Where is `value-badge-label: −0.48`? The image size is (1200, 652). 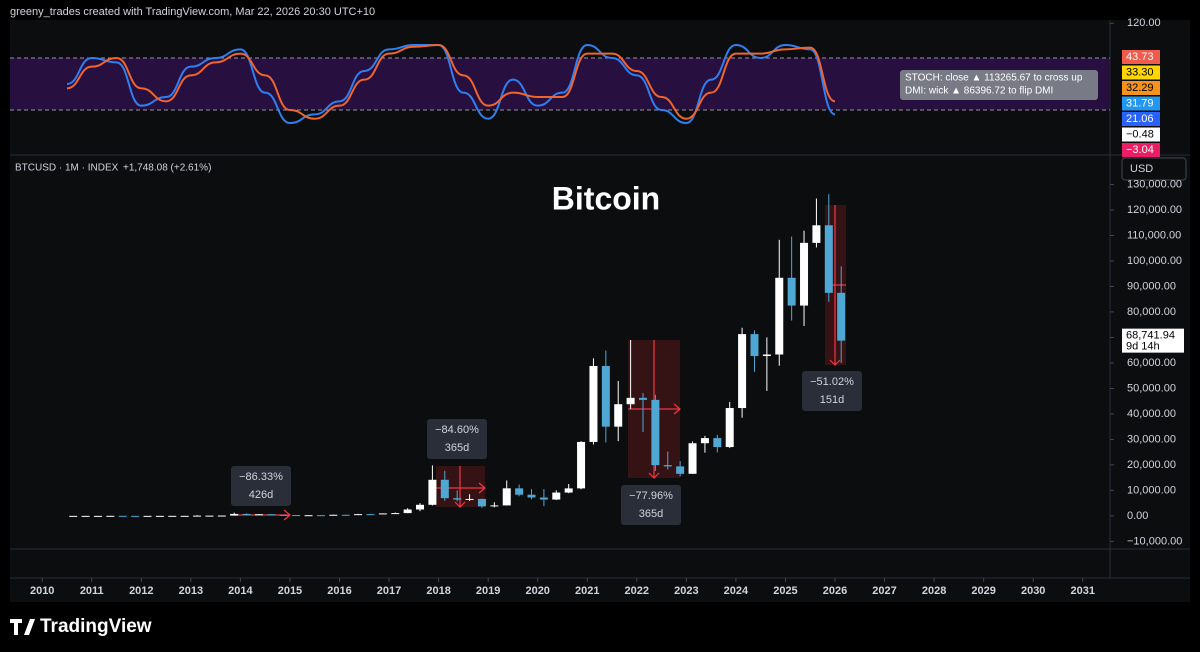
value-badge-label: −0.48 is located at coordinates (1140, 134).